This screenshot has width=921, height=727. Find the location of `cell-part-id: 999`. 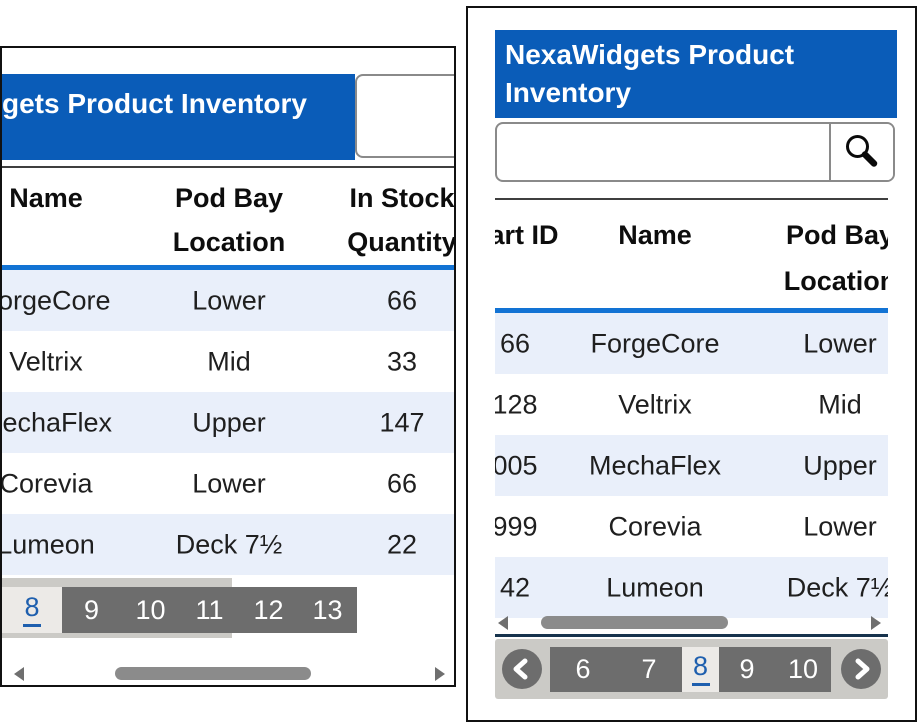

cell-part-id: 999 is located at coordinates (516, 526).